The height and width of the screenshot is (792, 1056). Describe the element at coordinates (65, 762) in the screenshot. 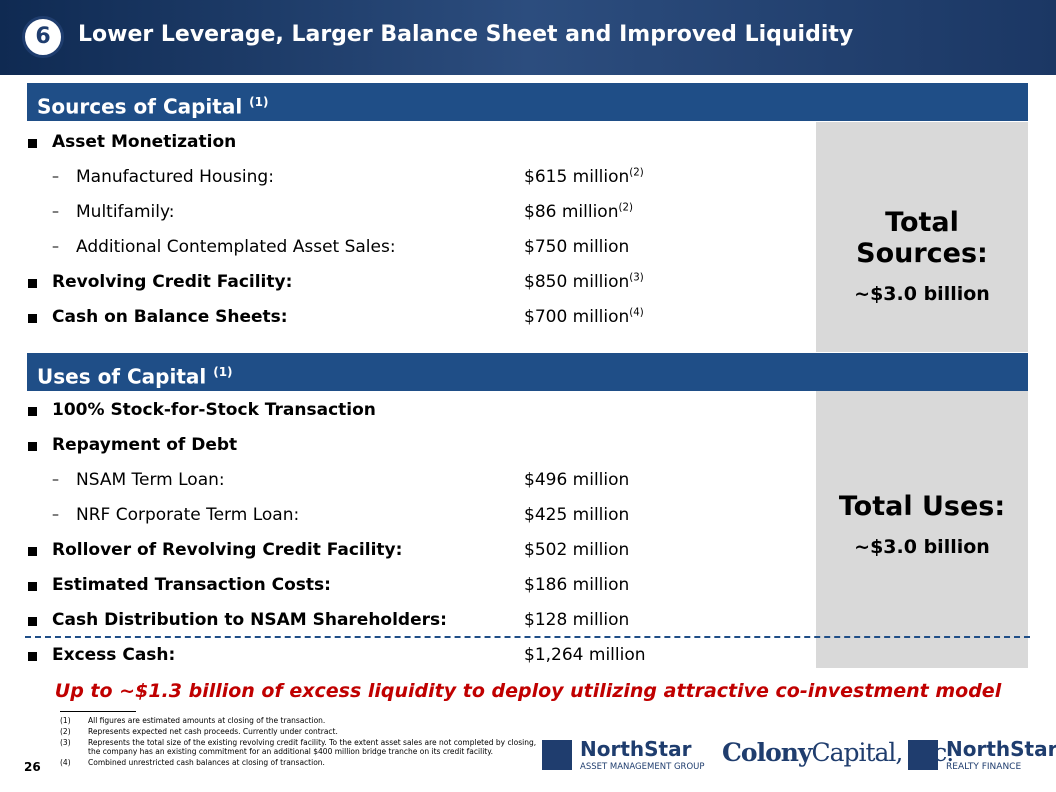

I see `footnote-mark: (4)` at that location.